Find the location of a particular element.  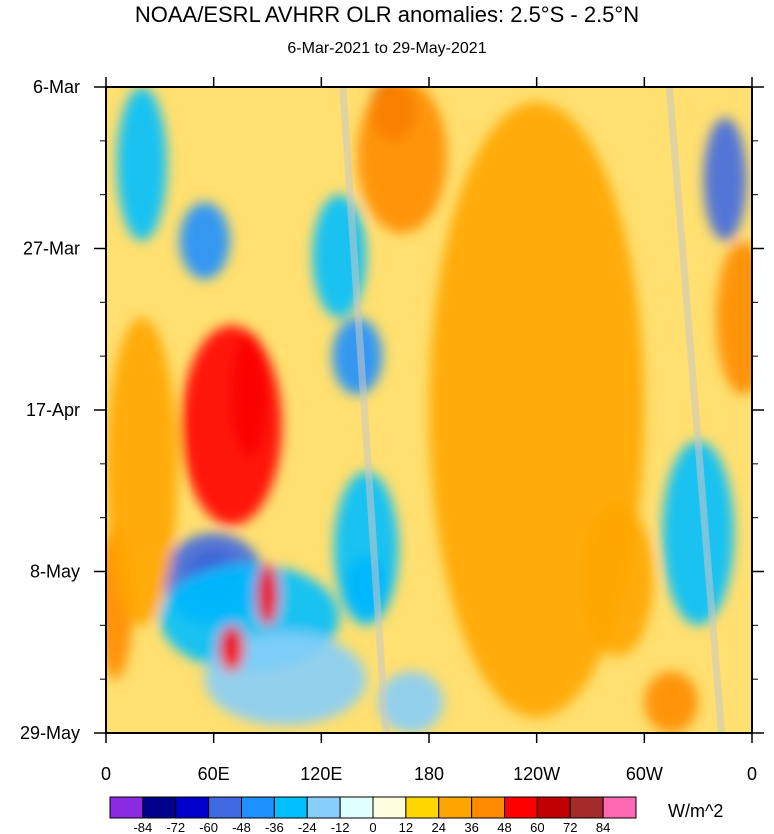

x-tick-label-0: 0 is located at coordinates (106, 774).